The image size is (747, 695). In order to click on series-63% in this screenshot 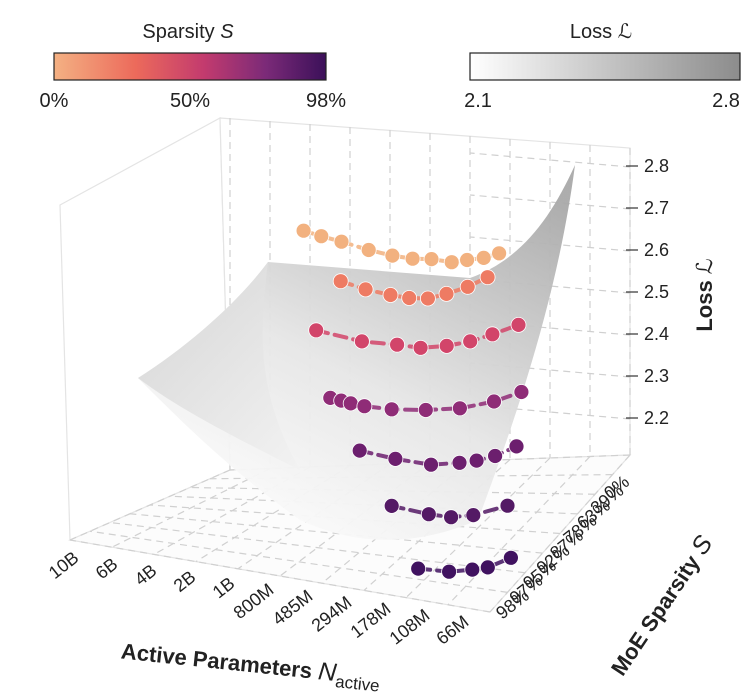, I will do `click(417, 336)`.